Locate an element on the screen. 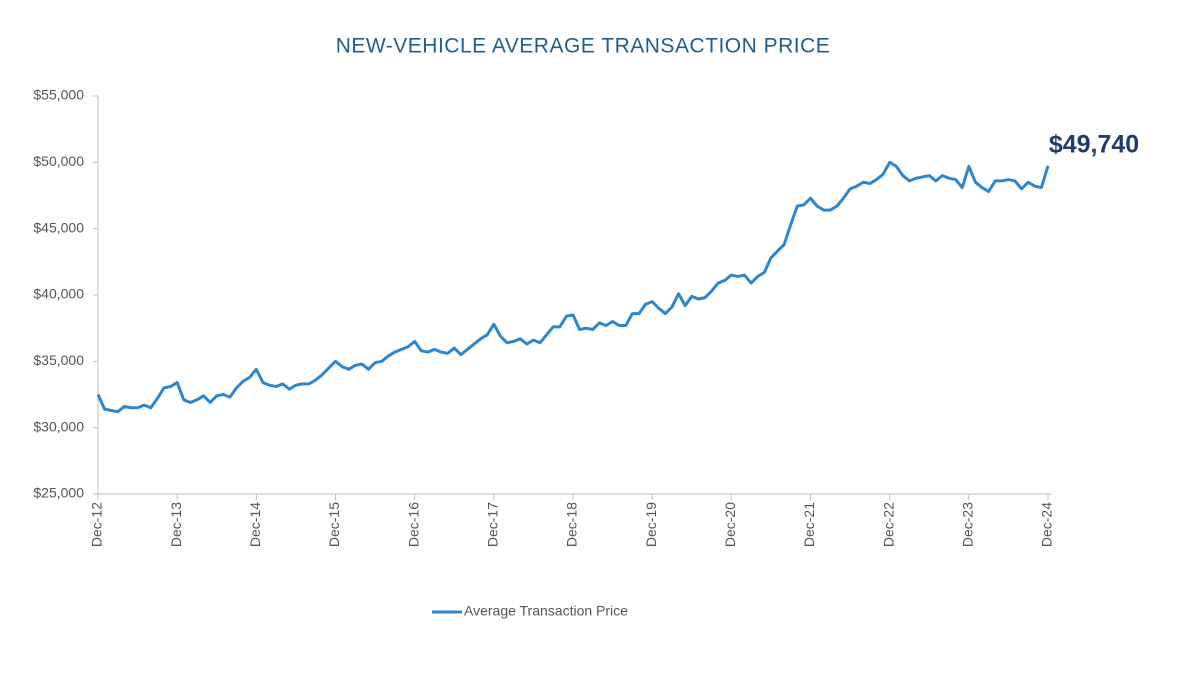 This screenshot has width=1200, height=675. y-tick-label: $45,000 is located at coordinates (58, 227).